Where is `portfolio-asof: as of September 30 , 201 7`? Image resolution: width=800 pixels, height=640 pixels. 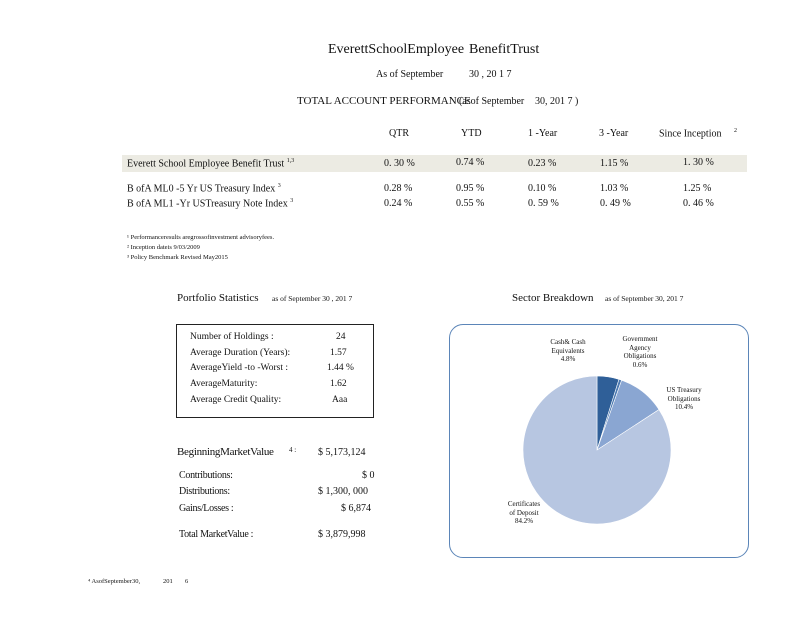
portfolio-asof: as of September 30 , 201 7 is located at coordinates (312, 298).